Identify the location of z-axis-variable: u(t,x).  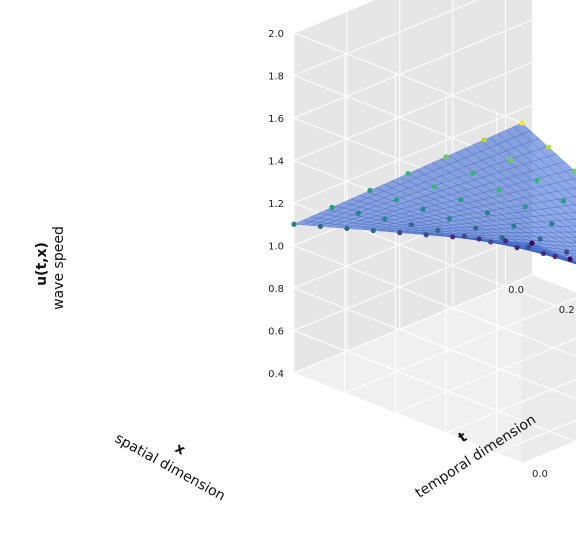
(42, 264).